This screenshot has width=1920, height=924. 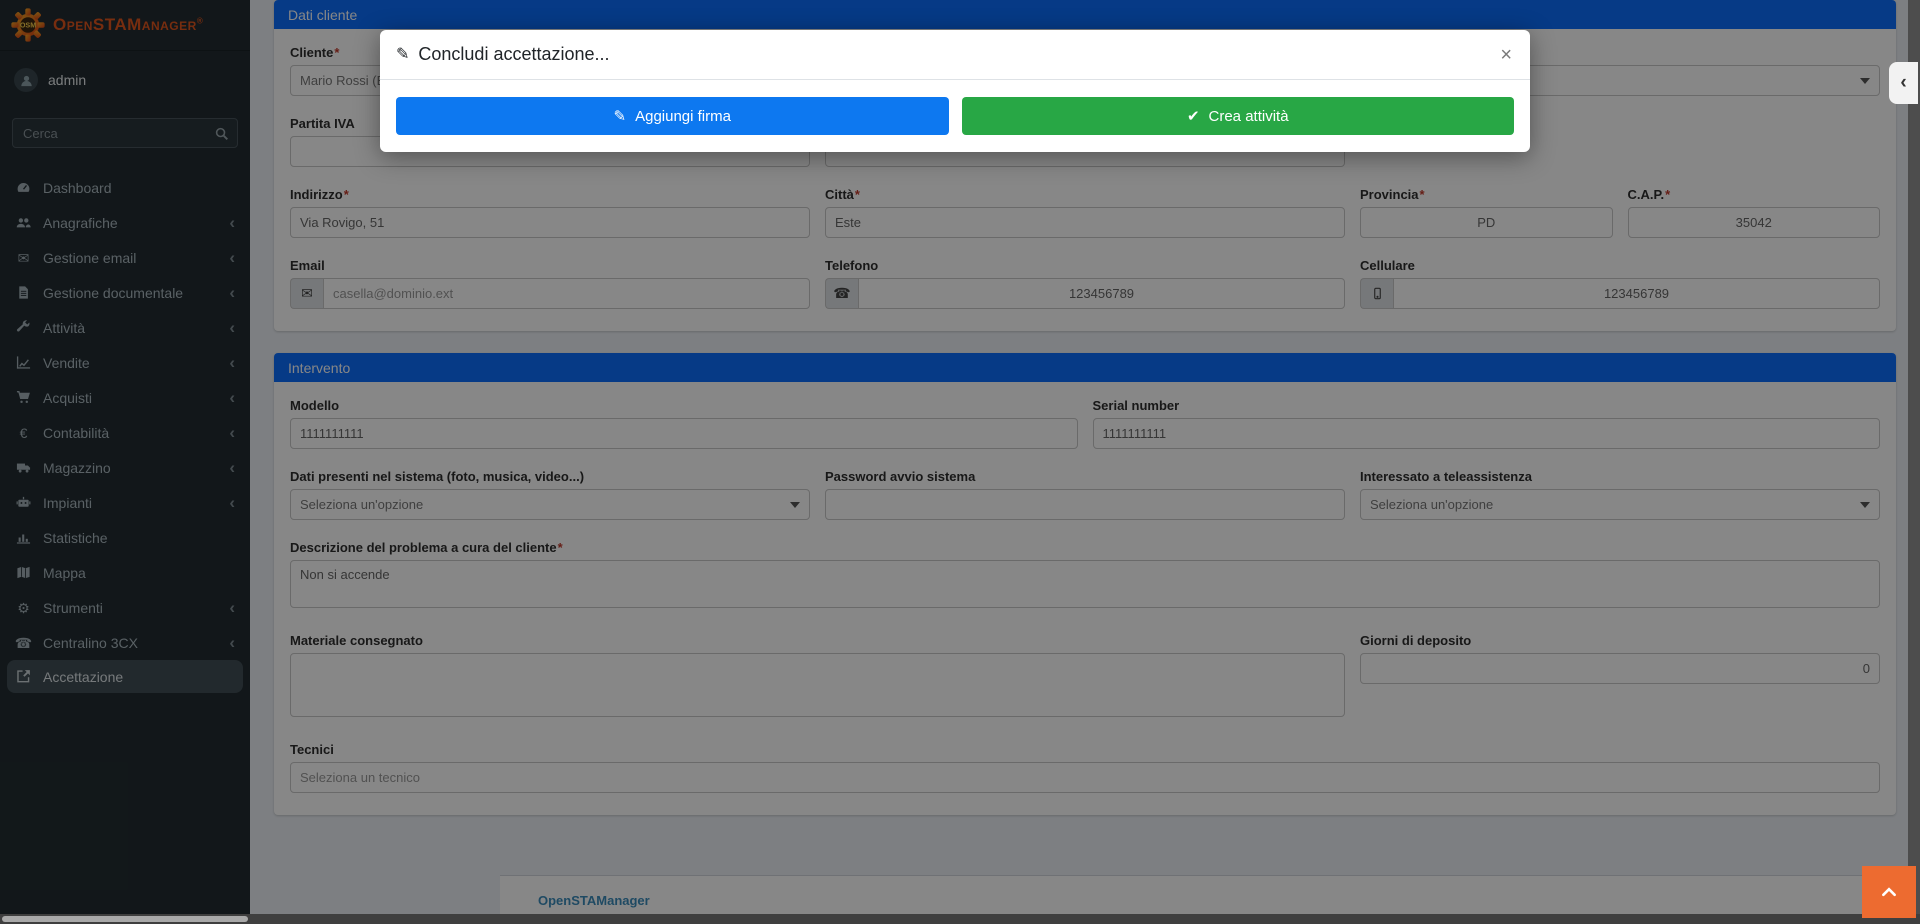 What do you see at coordinates (1085, 222) in the screenshot?
I see `citta-input` at bounding box center [1085, 222].